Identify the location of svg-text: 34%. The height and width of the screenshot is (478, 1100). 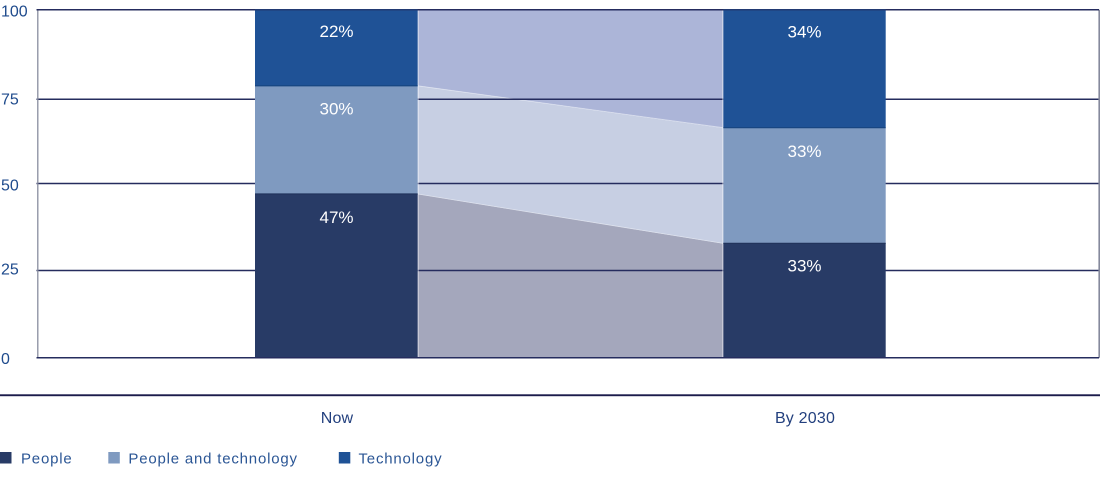
(804, 32).